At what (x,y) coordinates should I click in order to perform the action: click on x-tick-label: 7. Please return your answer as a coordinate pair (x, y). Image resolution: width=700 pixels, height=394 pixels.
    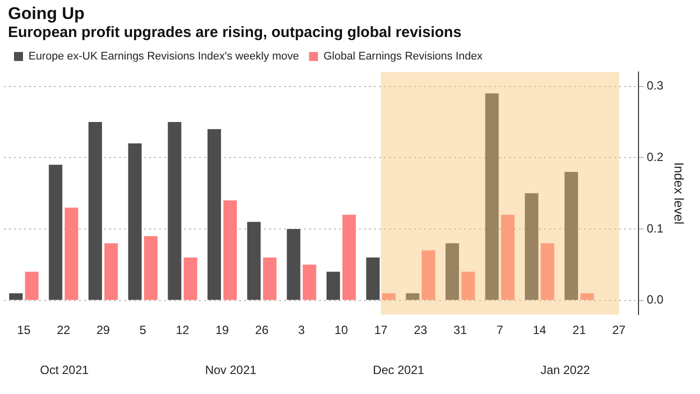
    Looking at the image, I should click on (500, 330).